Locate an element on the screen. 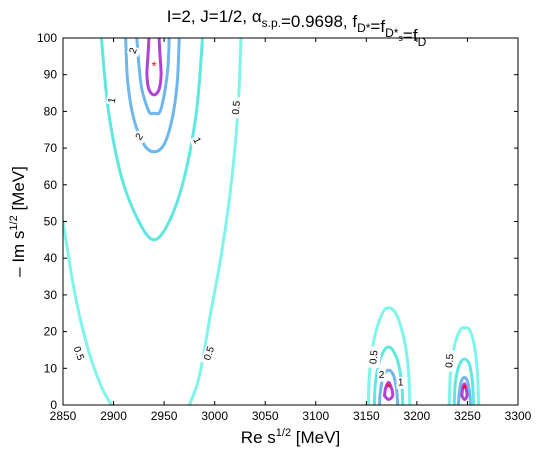 Image resolution: width=540 pixels, height=450 pixels. pole-marker-0: * is located at coordinates (153, 66).